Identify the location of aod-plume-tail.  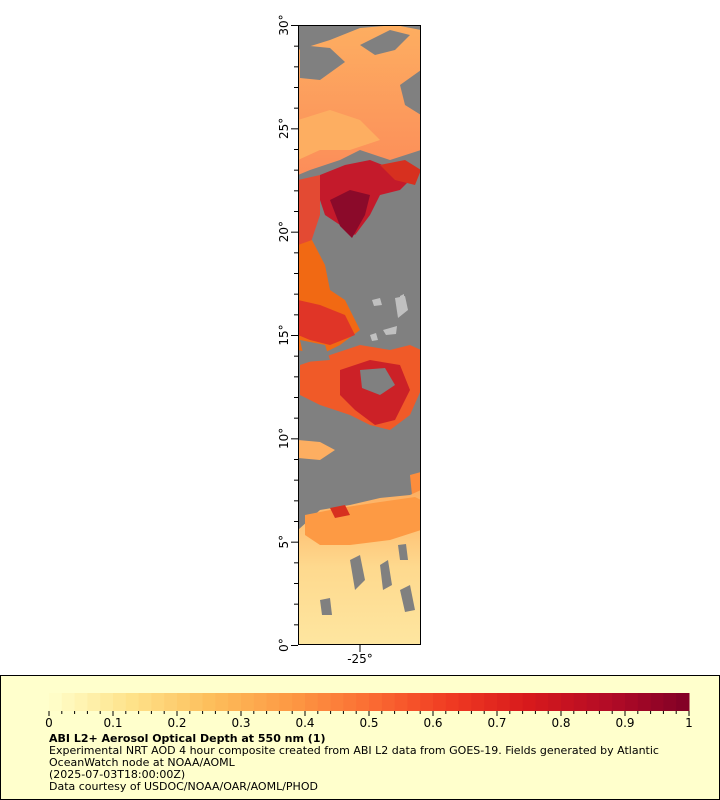
(400, 172).